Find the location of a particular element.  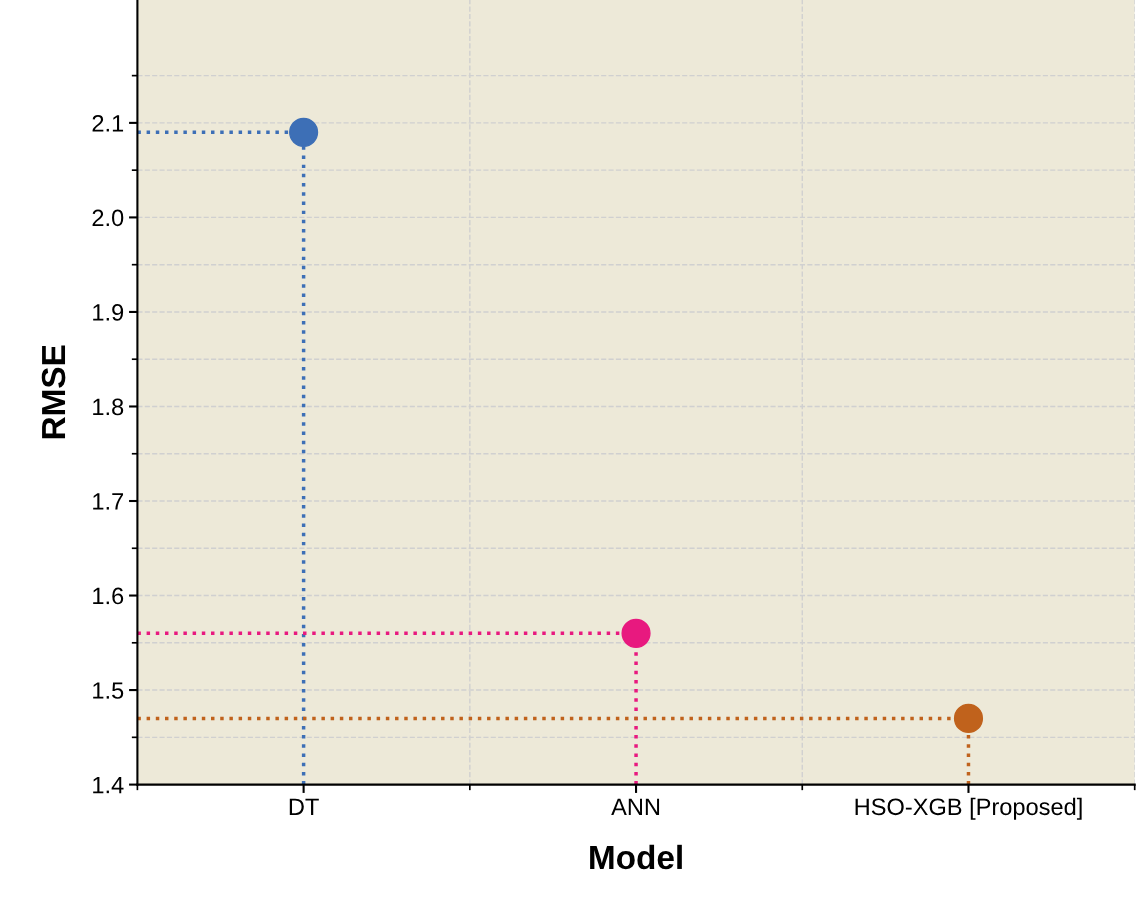

y-tick-label: 2.1 is located at coordinates (108, 123).